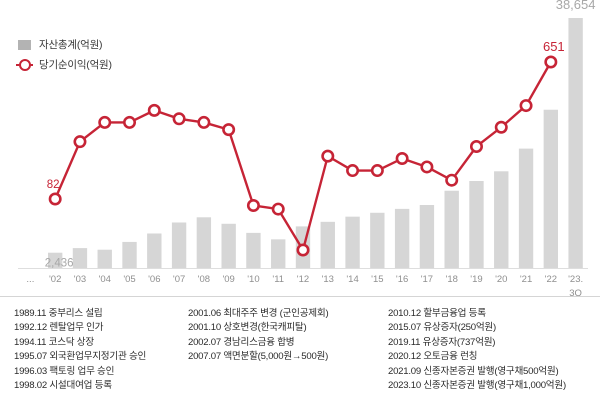  I want to click on x-tick-label: '19, so click(476, 279).